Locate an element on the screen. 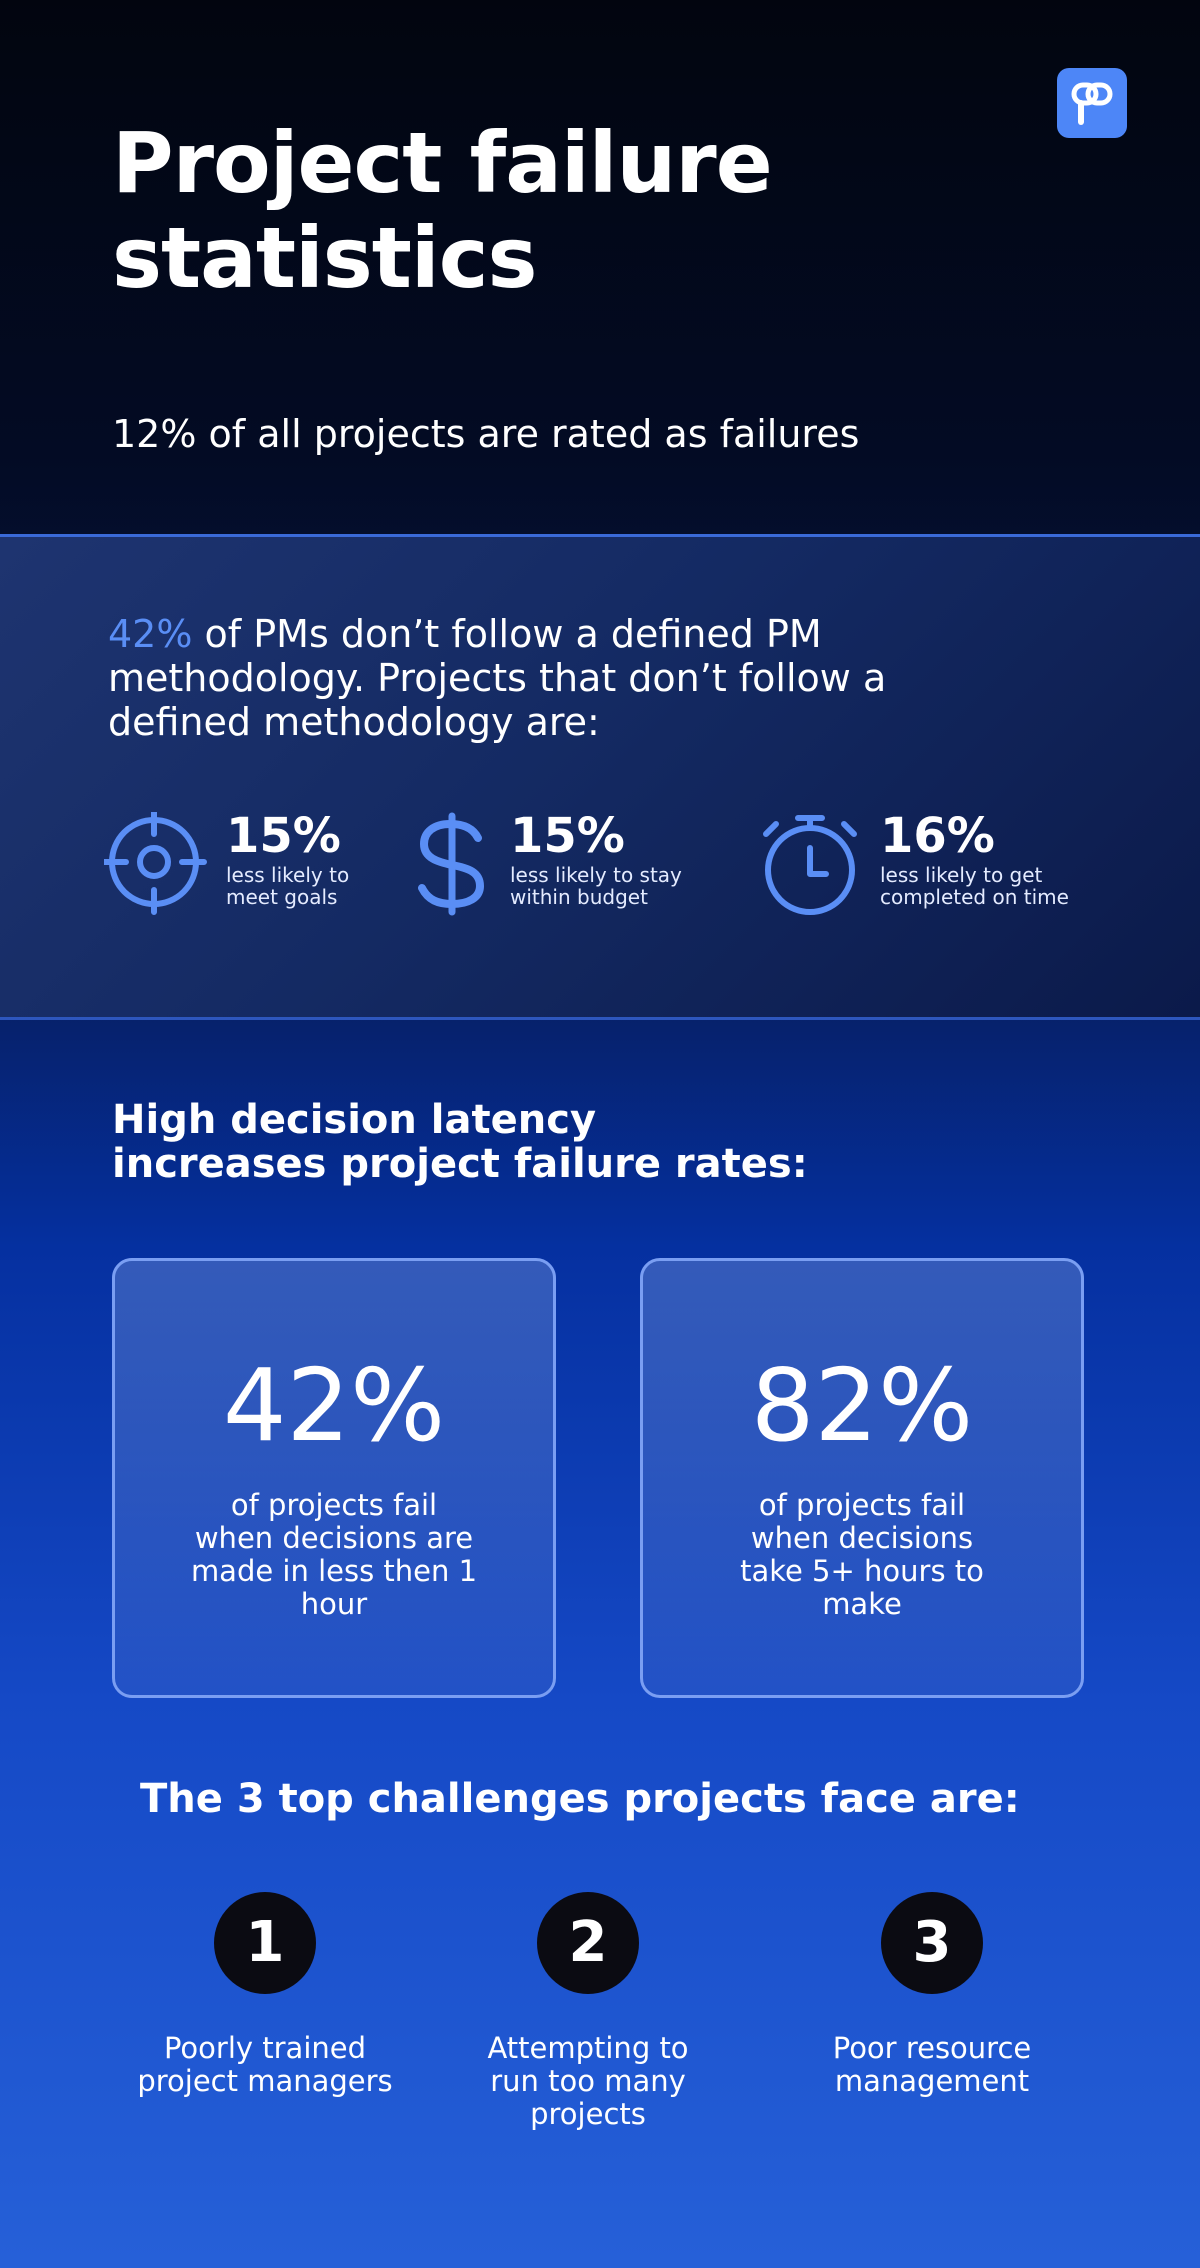 The height and width of the screenshot is (2268, 1200). methodology-highlight: 42% is located at coordinates (150, 634).